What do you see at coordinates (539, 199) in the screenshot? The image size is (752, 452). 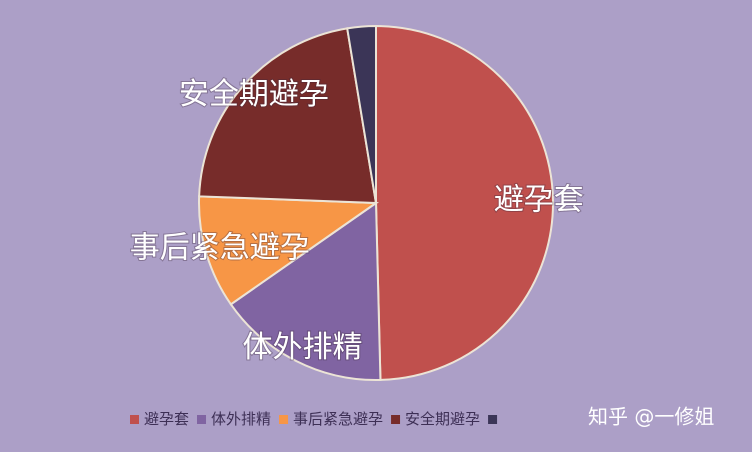 I see `slice-label: 避孕套` at bounding box center [539, 199].